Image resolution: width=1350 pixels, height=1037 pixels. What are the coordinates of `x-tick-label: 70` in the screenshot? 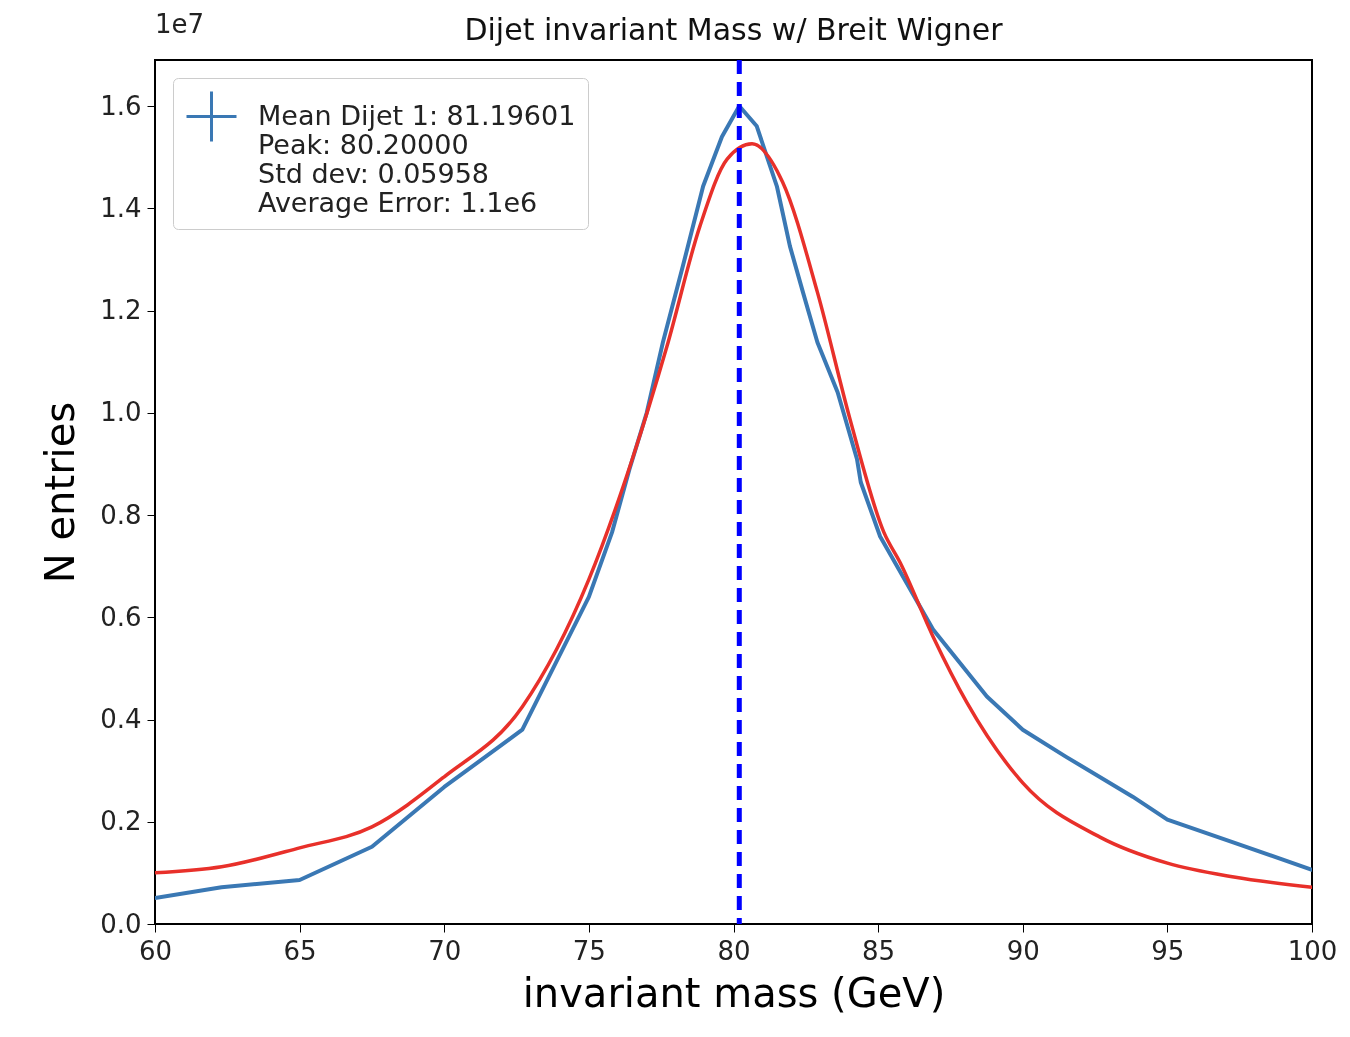 It's located at (445, 950).